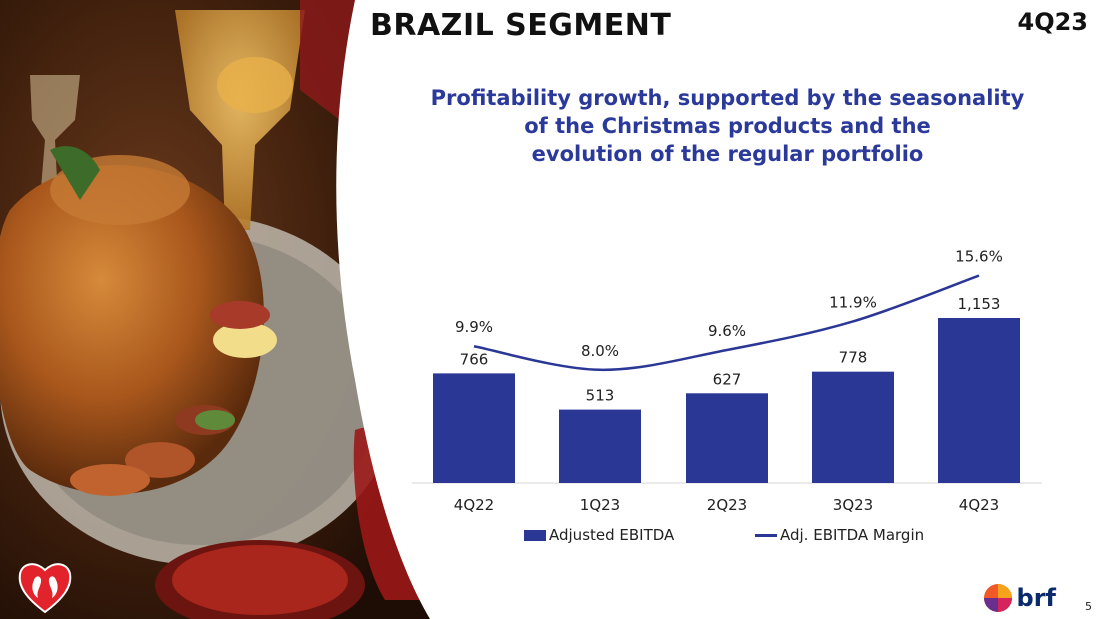 This screenshot has width=1100, height=619. I want to click on bar-label-1Q23: 513, so click(600, 396).